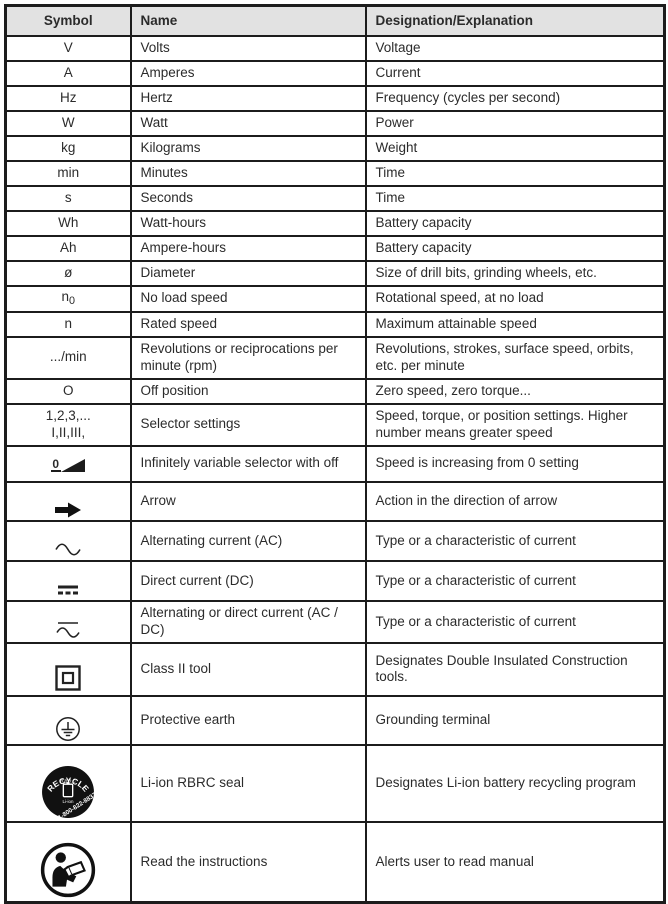  I want to click on symbol-cell: Hz, so click(68, 98).